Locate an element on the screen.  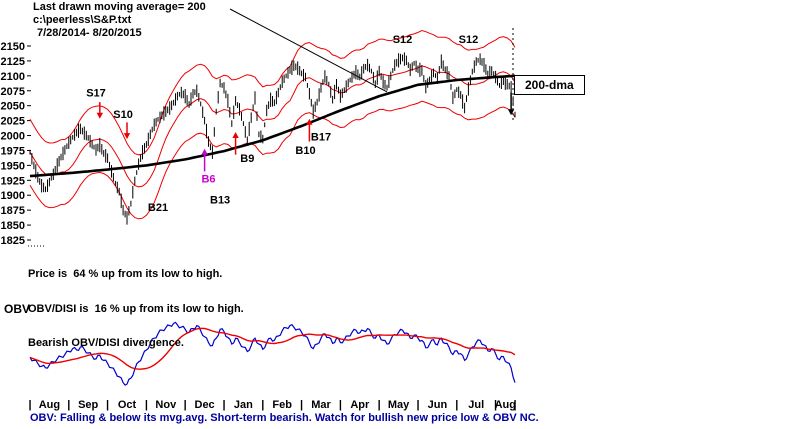
divergence-note: Bearish OBV/DISI divergence. is located at coordinates (106, 343).